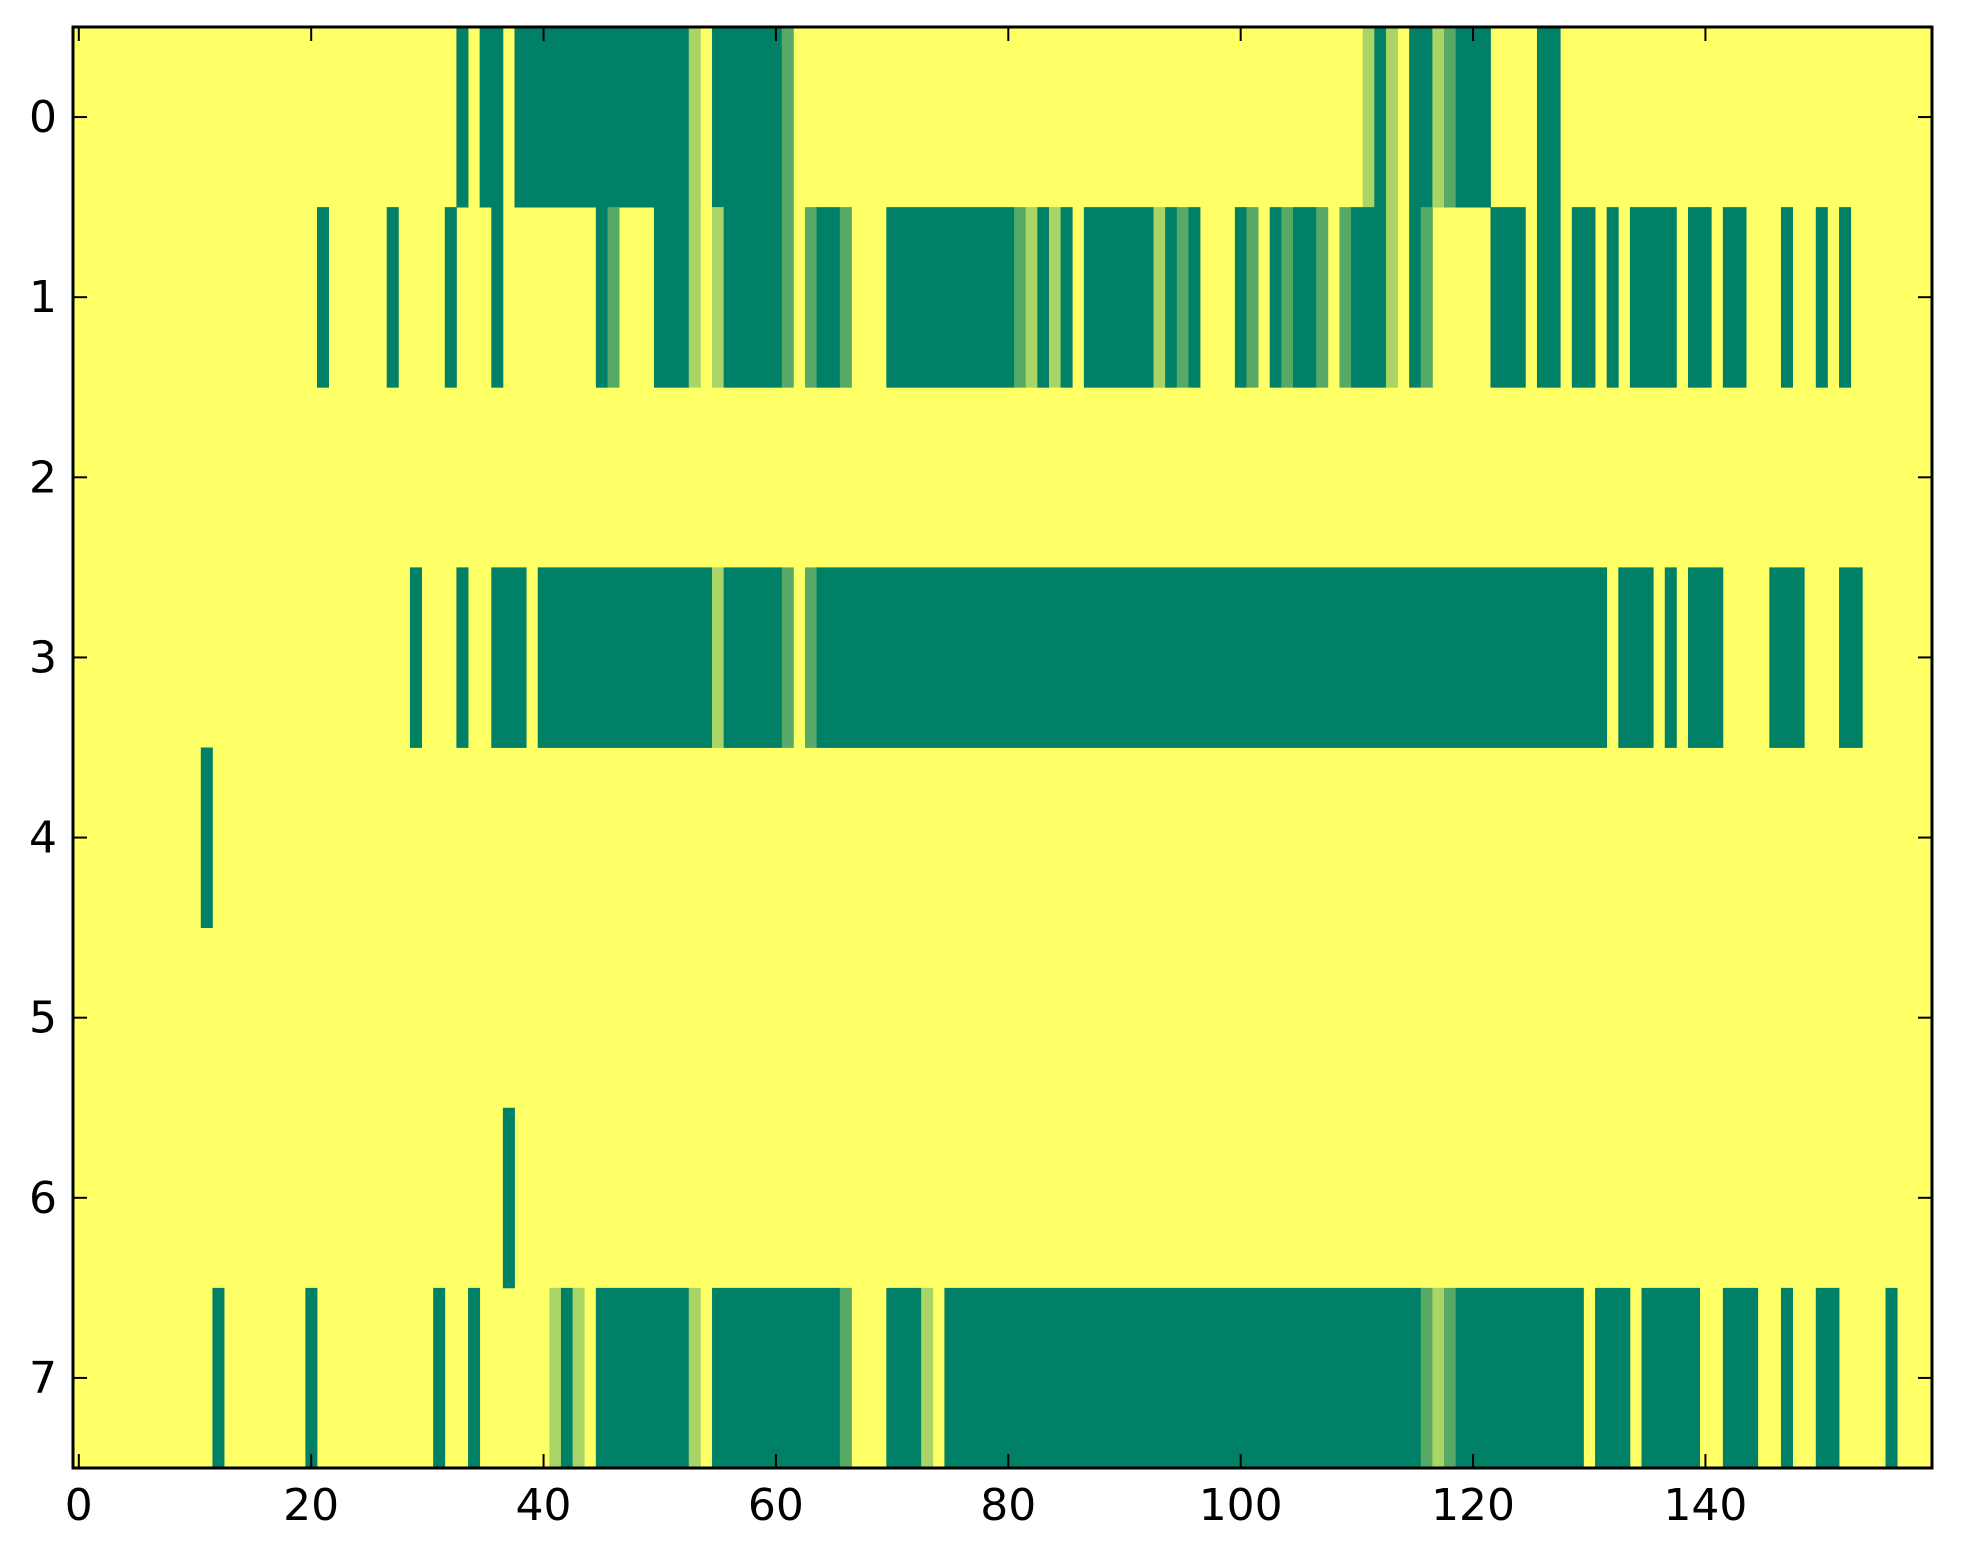 The image size is (1963, 1564). Describe the element at coordinates (1008, 1505) in the screenshot. I see `x-tick-label: 80` at that location.